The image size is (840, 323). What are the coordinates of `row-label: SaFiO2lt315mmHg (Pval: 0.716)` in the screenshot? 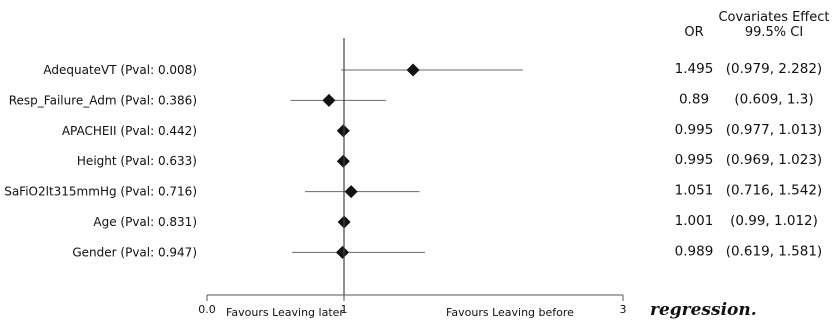 It's located at (100, 192).